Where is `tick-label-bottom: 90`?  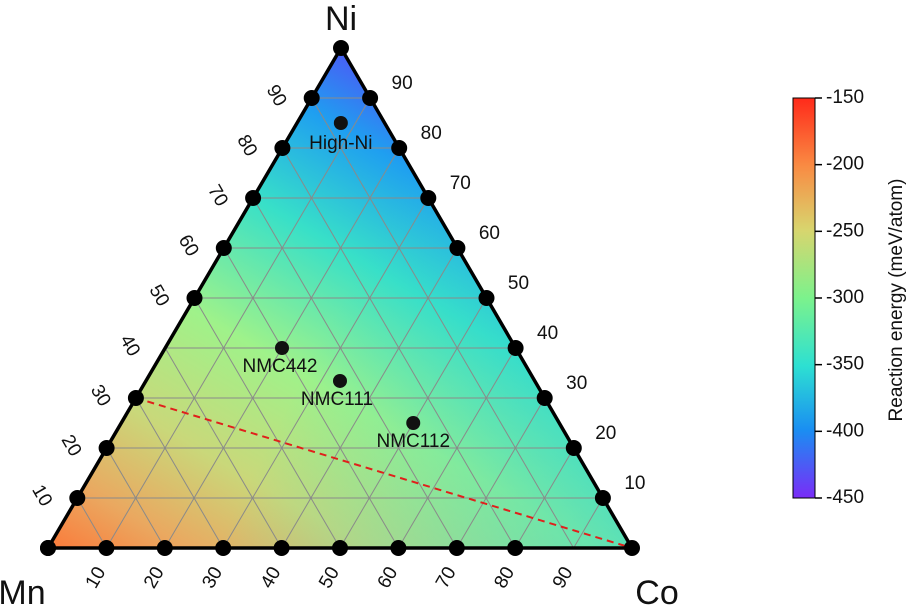 tick-label-bottom: 90 is located at coordinates (563, 577).